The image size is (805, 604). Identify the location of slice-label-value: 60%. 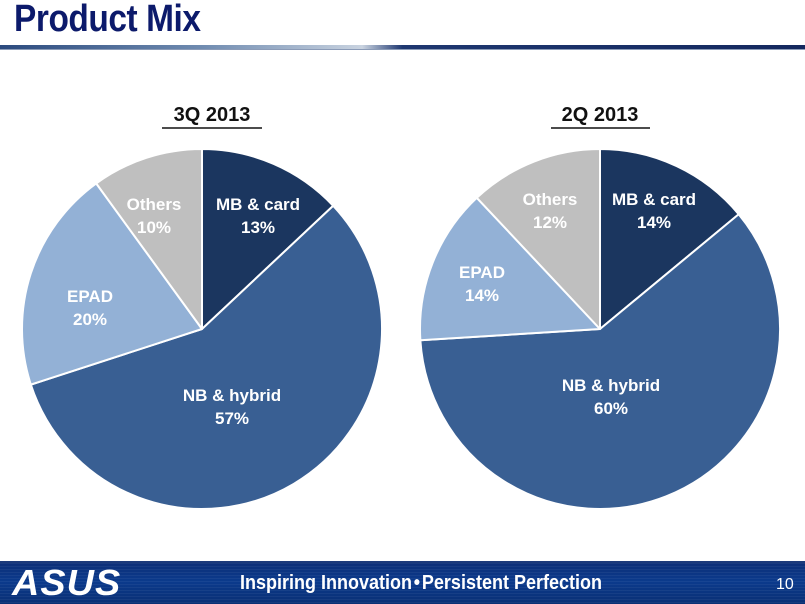
(611, 408).